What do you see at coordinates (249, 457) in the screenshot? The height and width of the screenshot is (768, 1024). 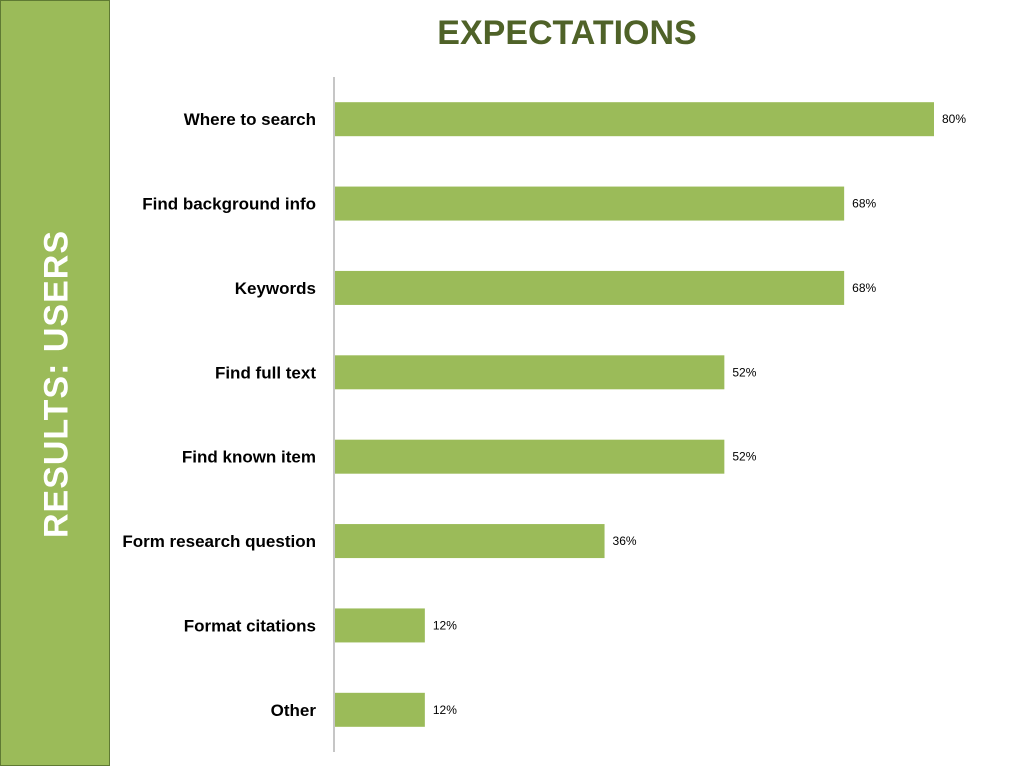 I see `category-label: Find known item` at bounding box center [249, 457].